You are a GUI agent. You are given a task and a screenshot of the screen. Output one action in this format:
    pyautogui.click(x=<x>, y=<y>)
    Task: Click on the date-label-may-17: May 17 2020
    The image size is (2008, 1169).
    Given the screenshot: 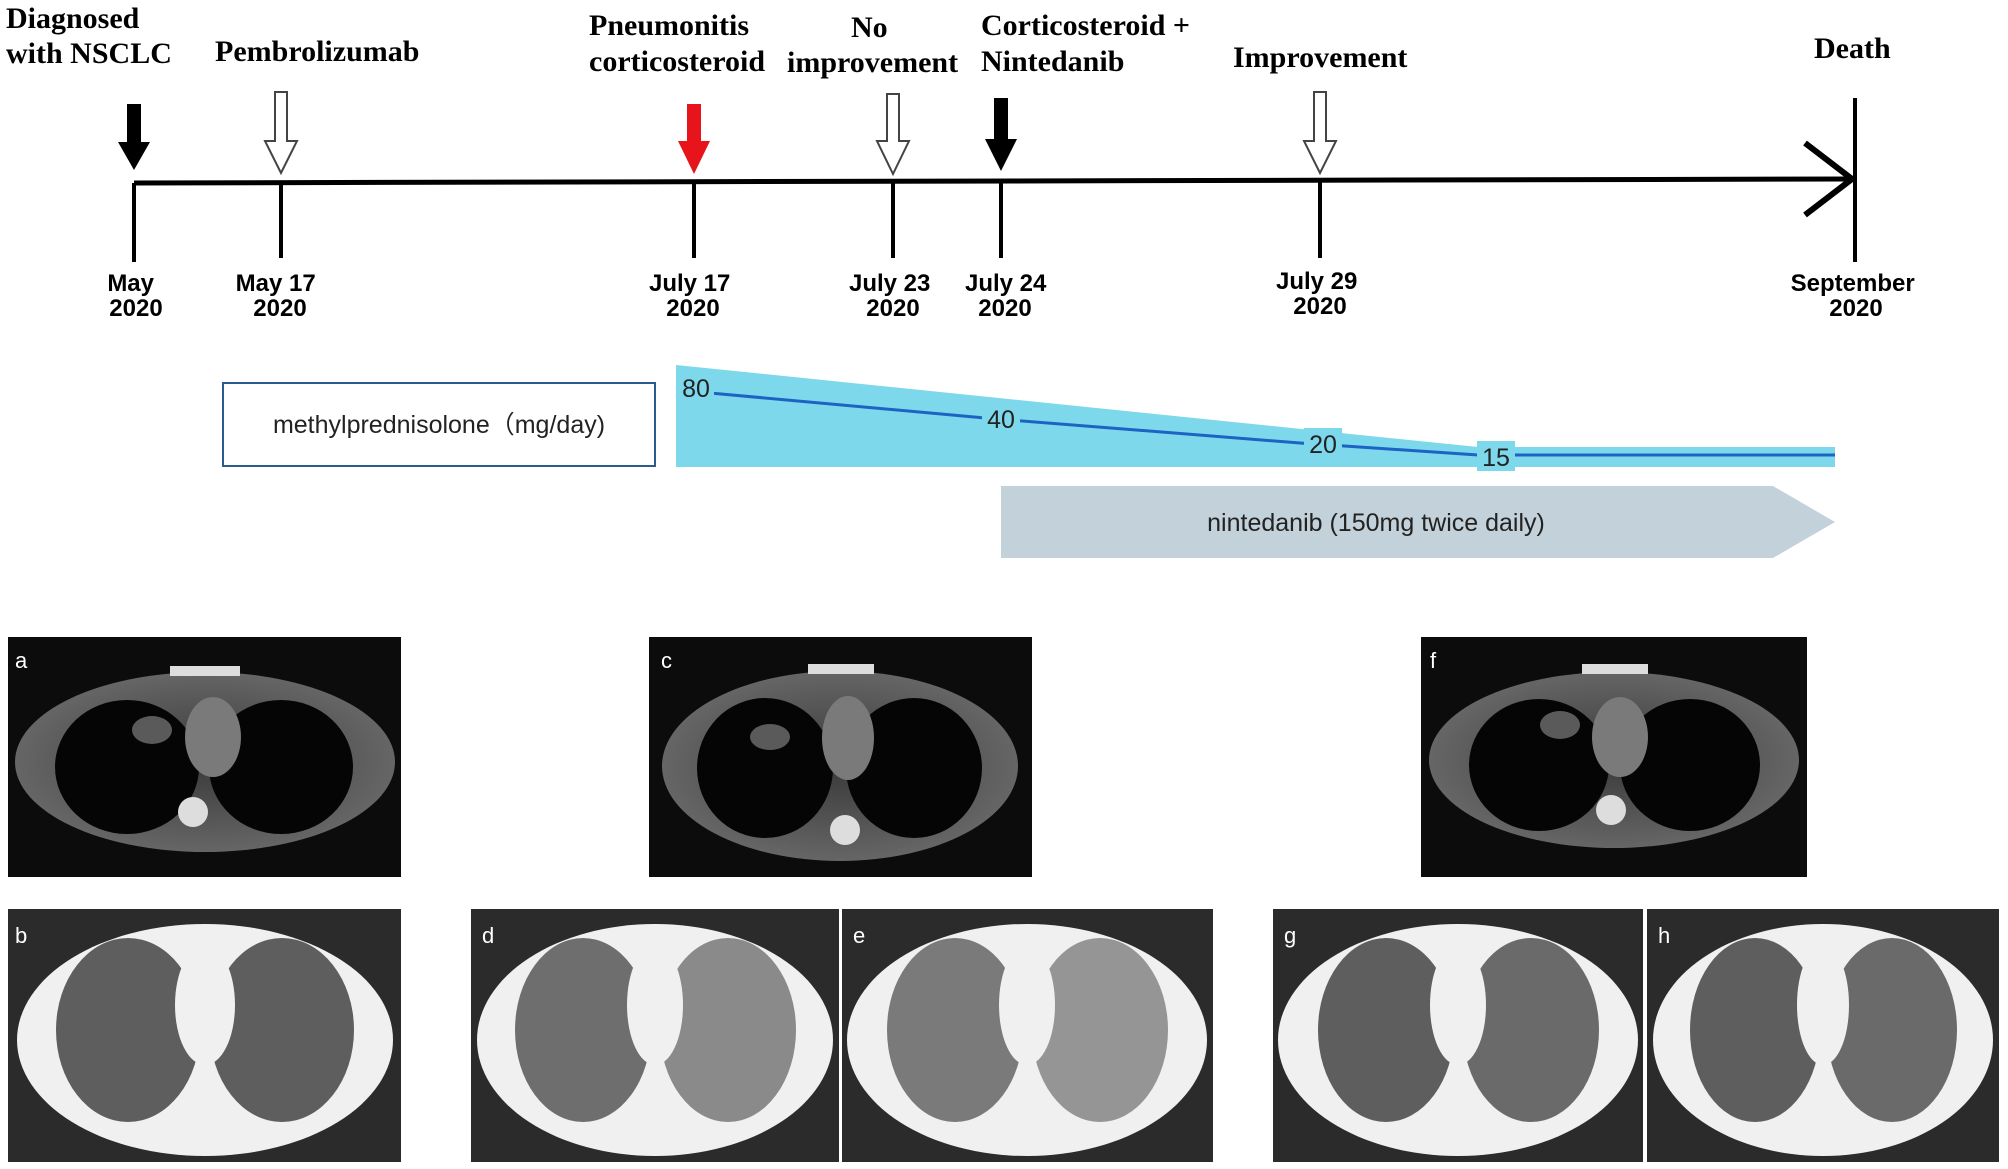 What is the action you would take?
    pyautogui.click(x=279, y=296)
    